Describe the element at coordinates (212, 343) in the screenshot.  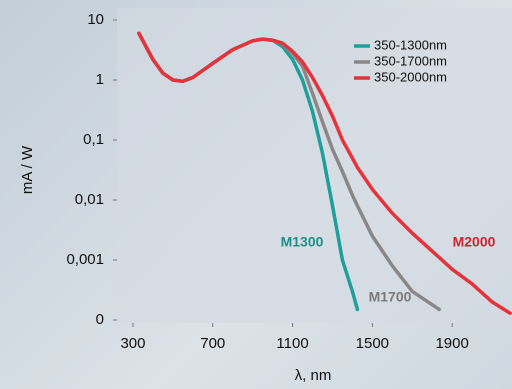
I see `x-tick-label: 700` at that location.